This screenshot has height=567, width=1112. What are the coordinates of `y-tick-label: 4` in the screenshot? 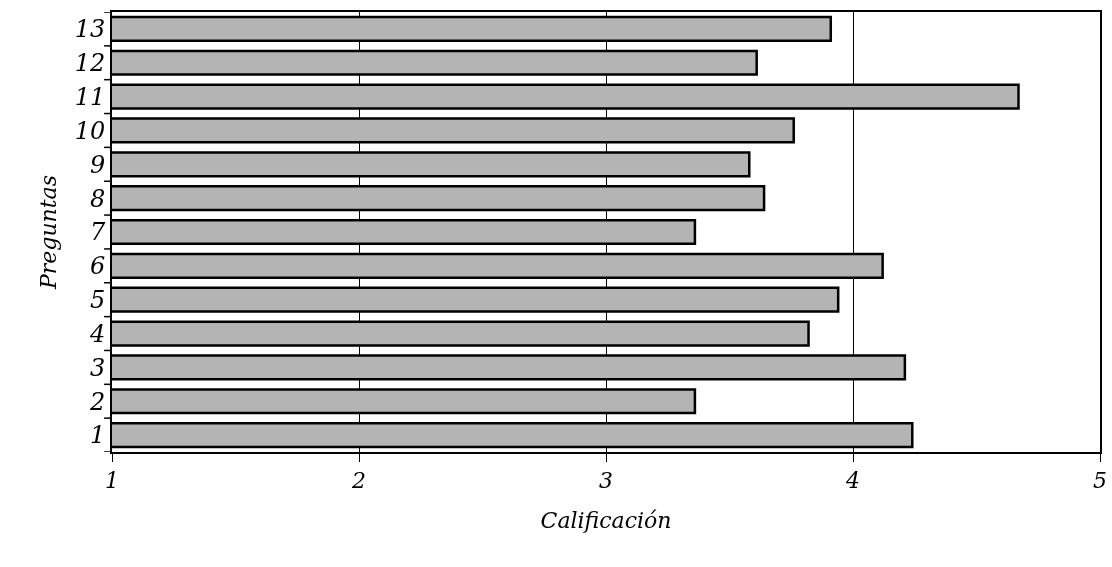 It's located at (97, 333).